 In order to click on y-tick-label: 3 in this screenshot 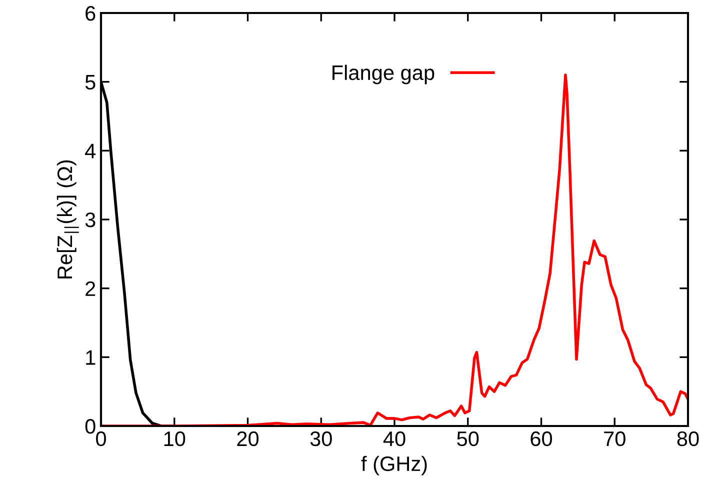, I will do `click(90, 220)`.